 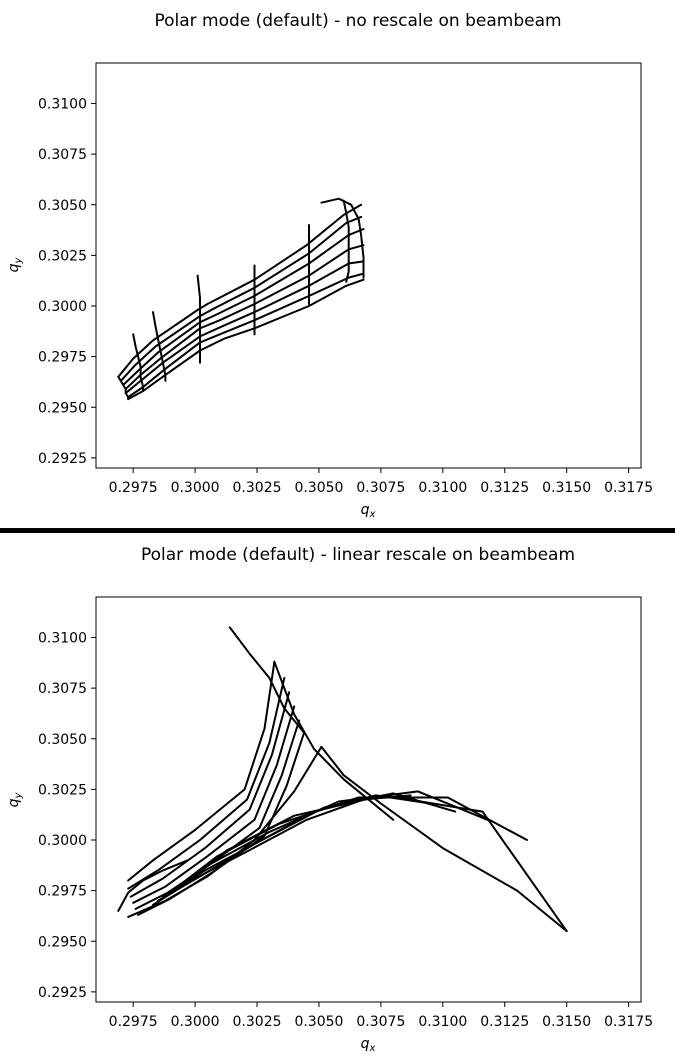 What do you see at coordinates (337, 530) in the screenshot?
I see `panel-divider` at bounding box center [337, 530].